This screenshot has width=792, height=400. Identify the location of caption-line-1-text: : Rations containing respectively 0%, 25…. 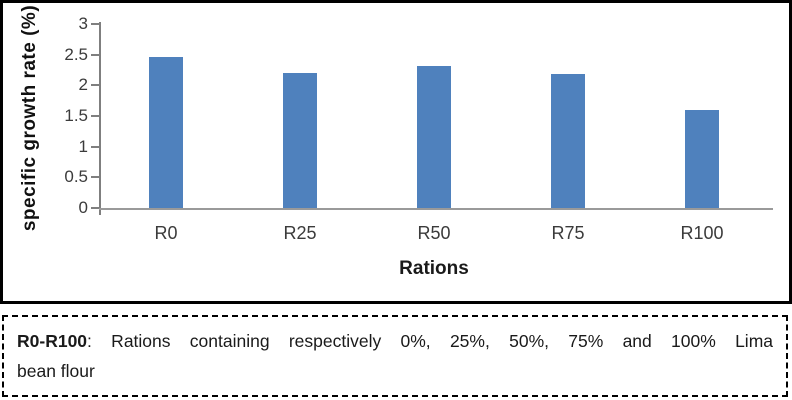
(430, 341).